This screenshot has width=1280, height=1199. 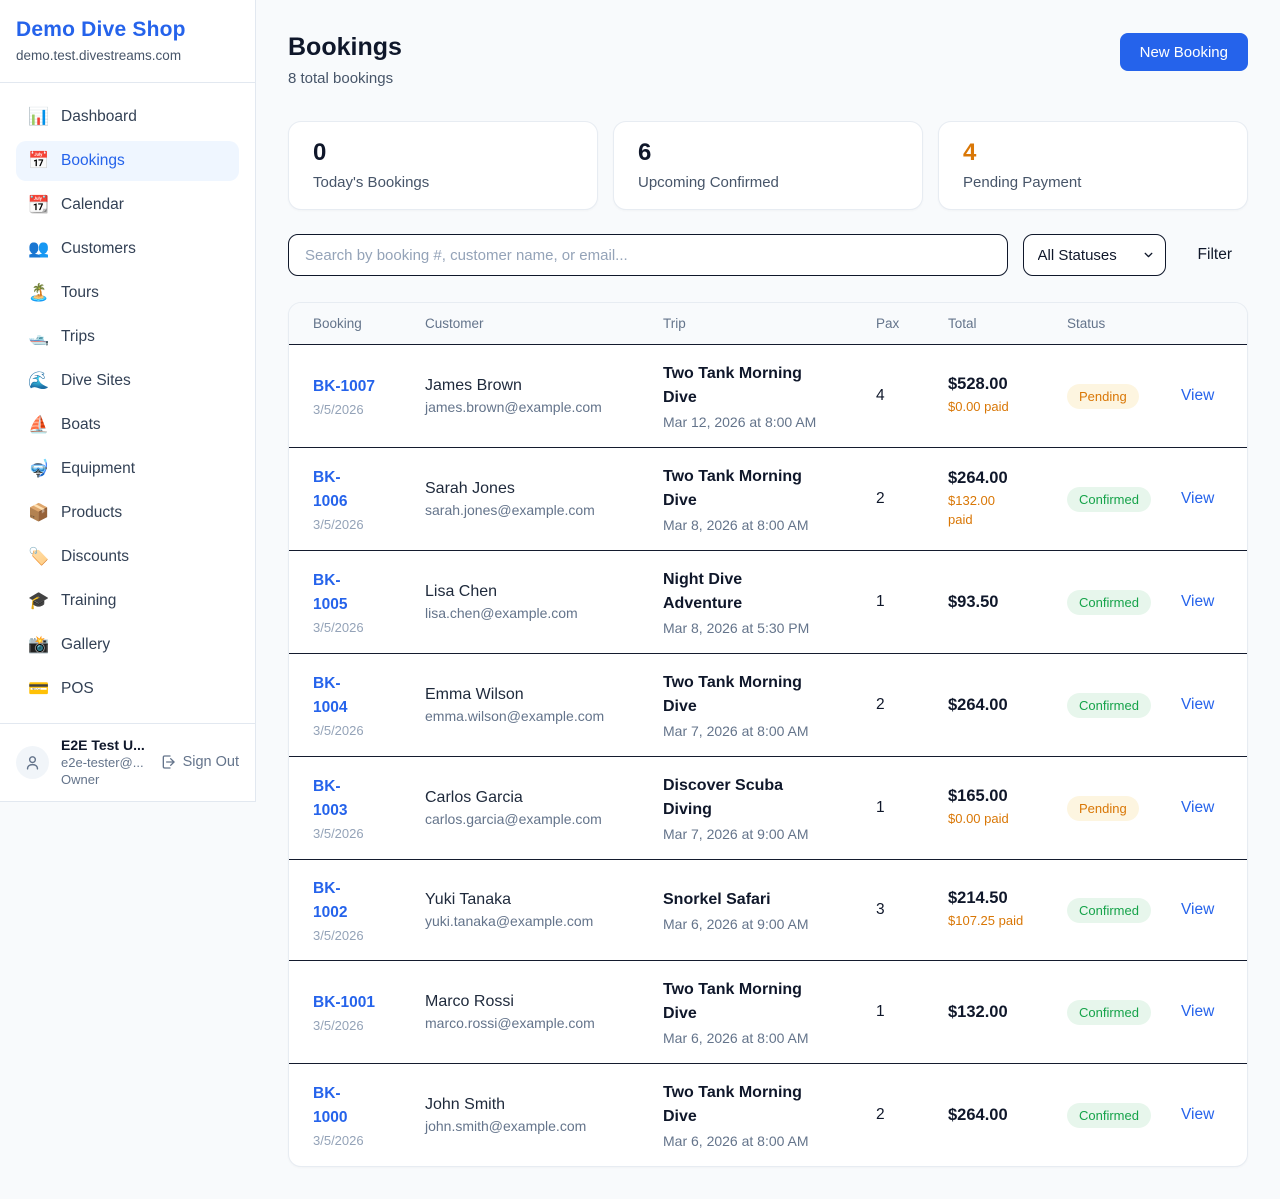 I want to click on sidebar-item-dive-sites: 🌊 Dive Sites, so click(x=127, y=381).